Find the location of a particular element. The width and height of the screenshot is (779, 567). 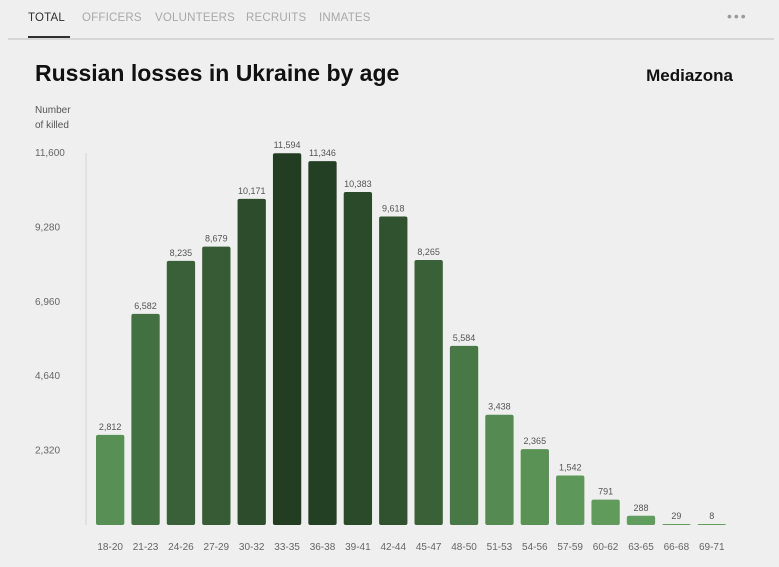

y-tick-label: 4,640 is located at coordinates (47, 376).